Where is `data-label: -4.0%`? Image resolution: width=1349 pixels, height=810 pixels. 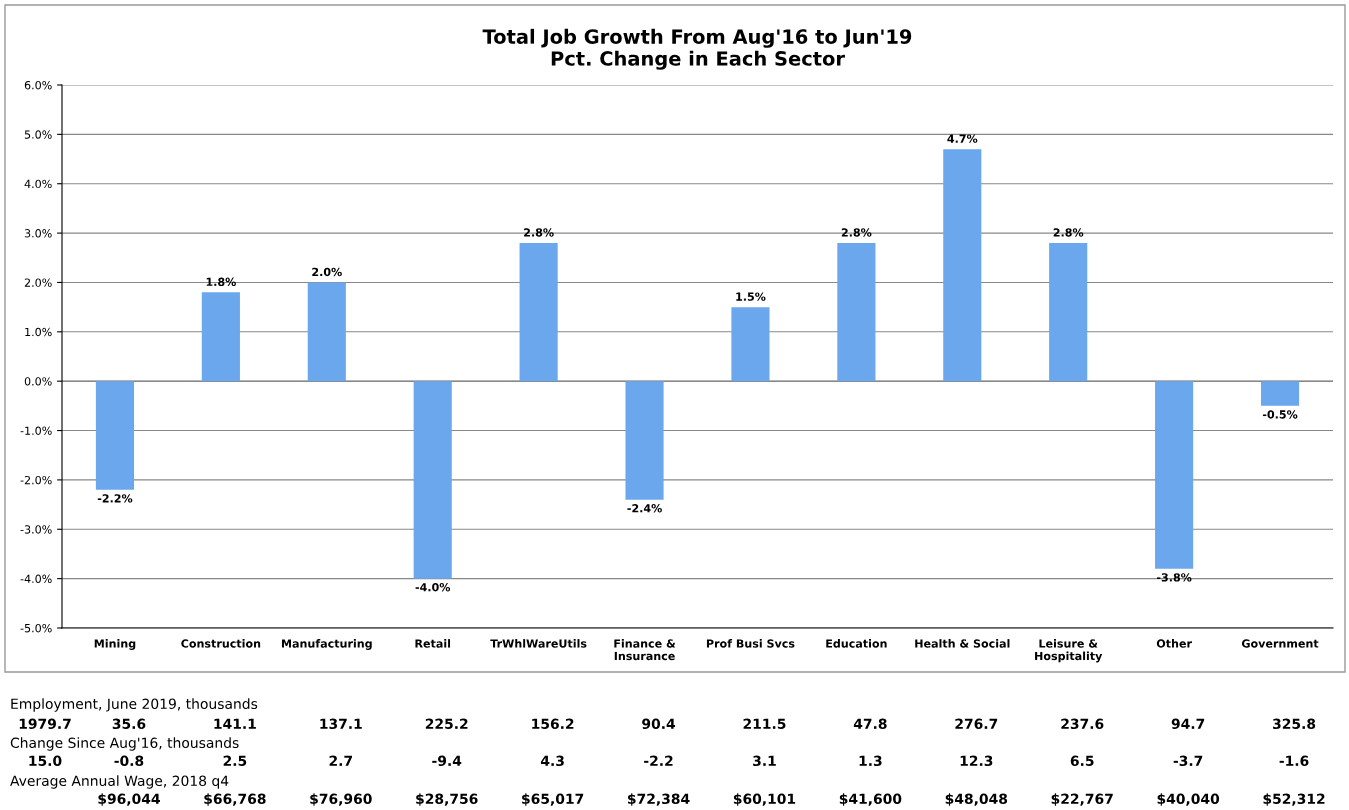
data-label: -4.0% is located at coordinates (433, 587).